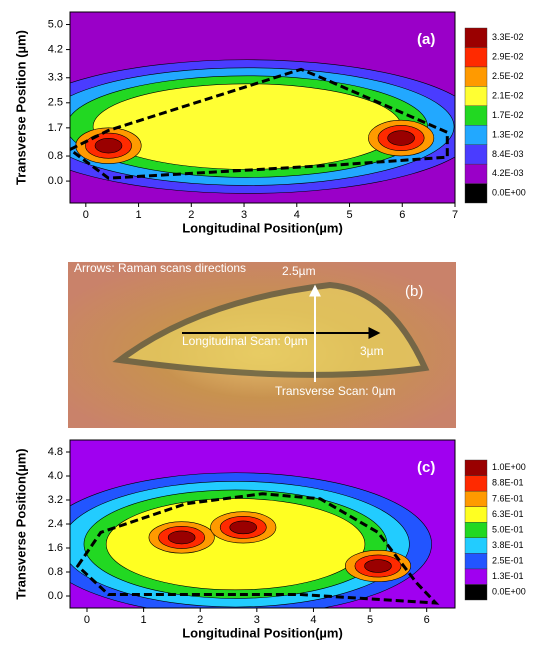 The image size is (544, 670). I want to click on y-axis-title: Transverse Position (µm), so click(20, 107).